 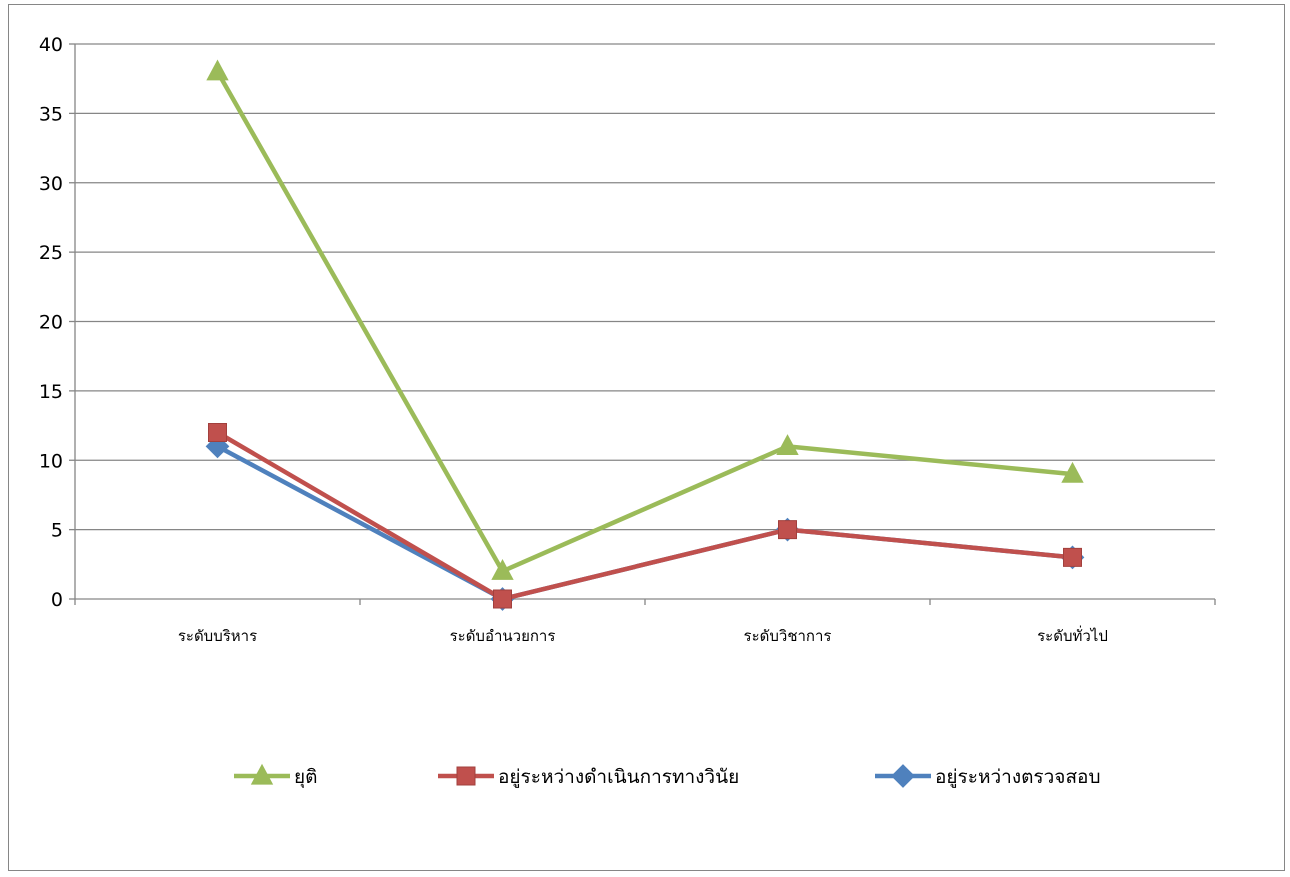 What do you see at coordinates (57, 600) in the screenshot?
I see `y-tick-label: 0` at bounding box center [57, 600].